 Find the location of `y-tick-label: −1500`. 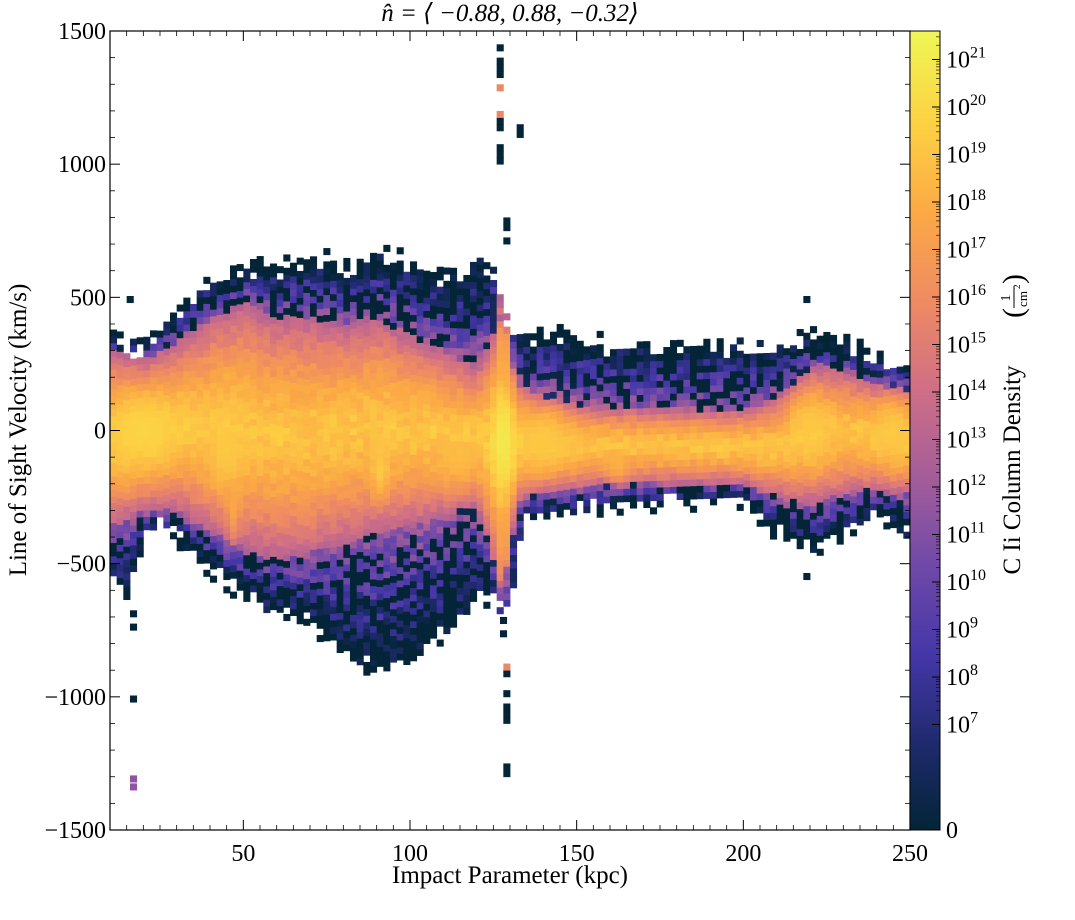

y-tick-label: −1500 is located at coordinates (75, 831).